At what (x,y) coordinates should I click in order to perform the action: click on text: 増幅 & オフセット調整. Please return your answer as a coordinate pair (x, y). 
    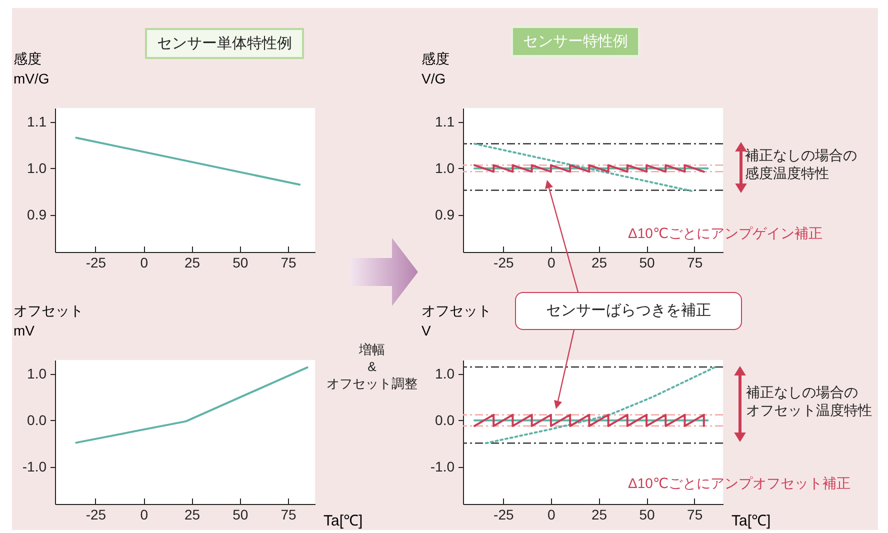
    Looking at the image, I should click on (372, 367).